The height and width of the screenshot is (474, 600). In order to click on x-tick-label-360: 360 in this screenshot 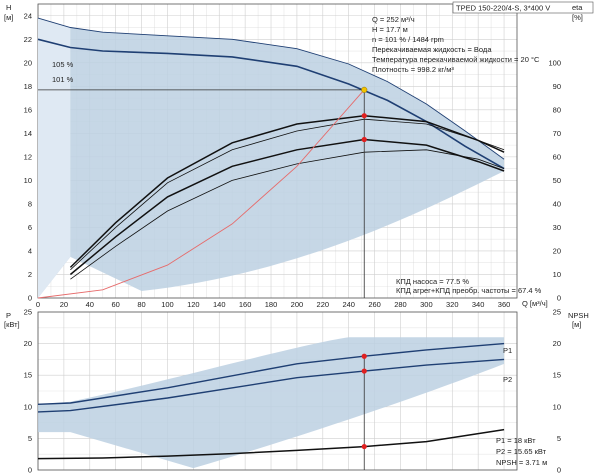, I will do `click(504, 304)`.